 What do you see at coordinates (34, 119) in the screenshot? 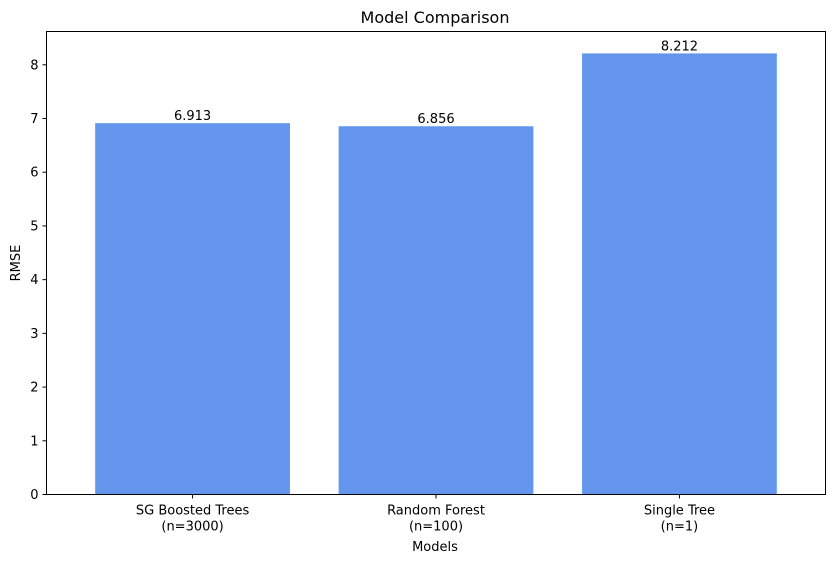
I see `y-tick-label-7: 7` at bounding box center [34, 119].